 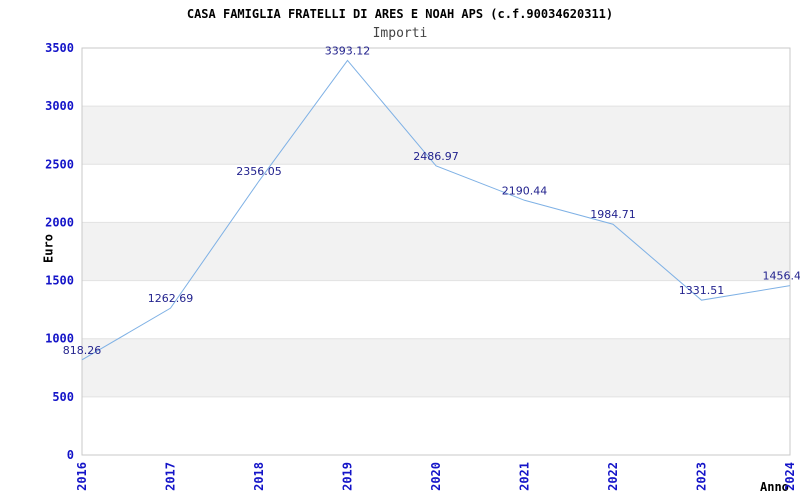 I want to click on x-tick-label: 2019, so click(x=348, y=476).